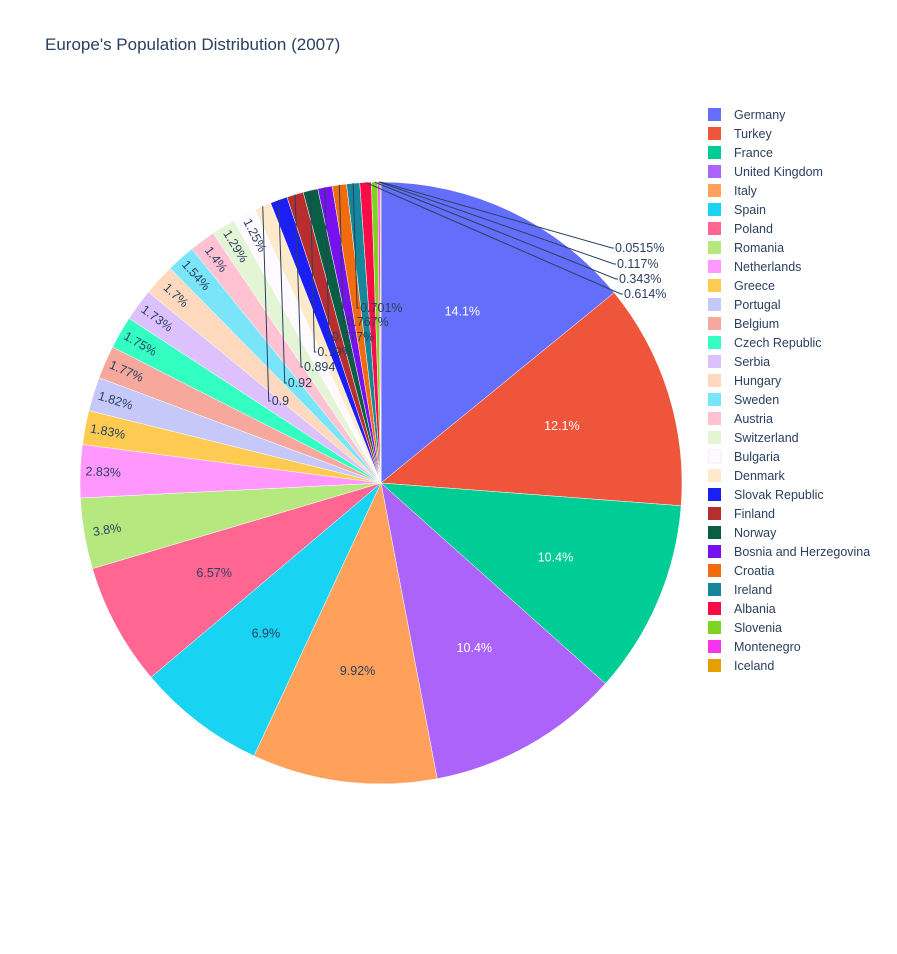 Image resolution: width=897 pixels, height=954 pixels. Describe the element at coordinates (640, 279) in the screenshot. I see `slice-label-slovenia: 0.343%` at that location.